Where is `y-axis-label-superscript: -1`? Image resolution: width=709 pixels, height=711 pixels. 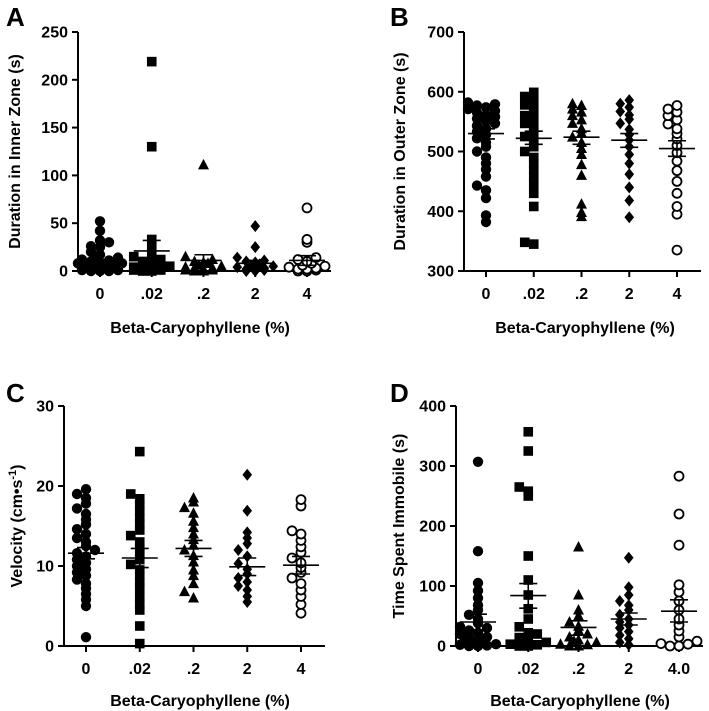
y-axis-label-superscript: -1 is located at coordinates (13, 475).